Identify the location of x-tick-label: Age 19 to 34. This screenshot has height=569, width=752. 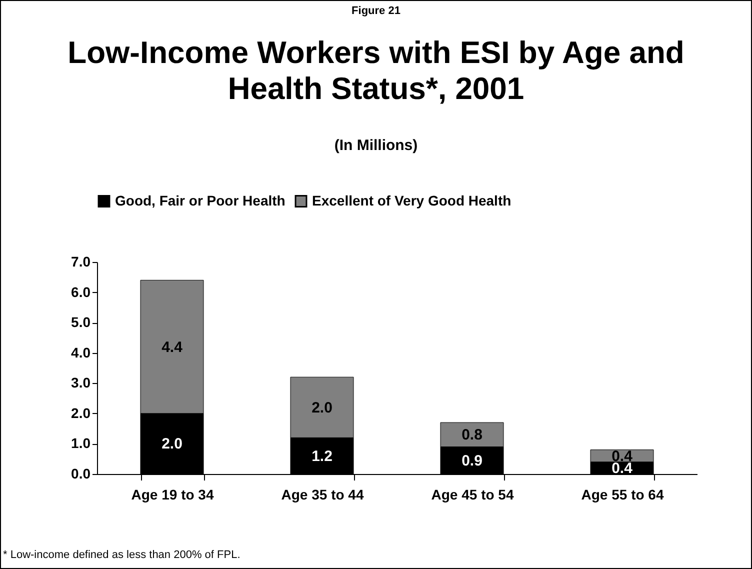
(172, 494).